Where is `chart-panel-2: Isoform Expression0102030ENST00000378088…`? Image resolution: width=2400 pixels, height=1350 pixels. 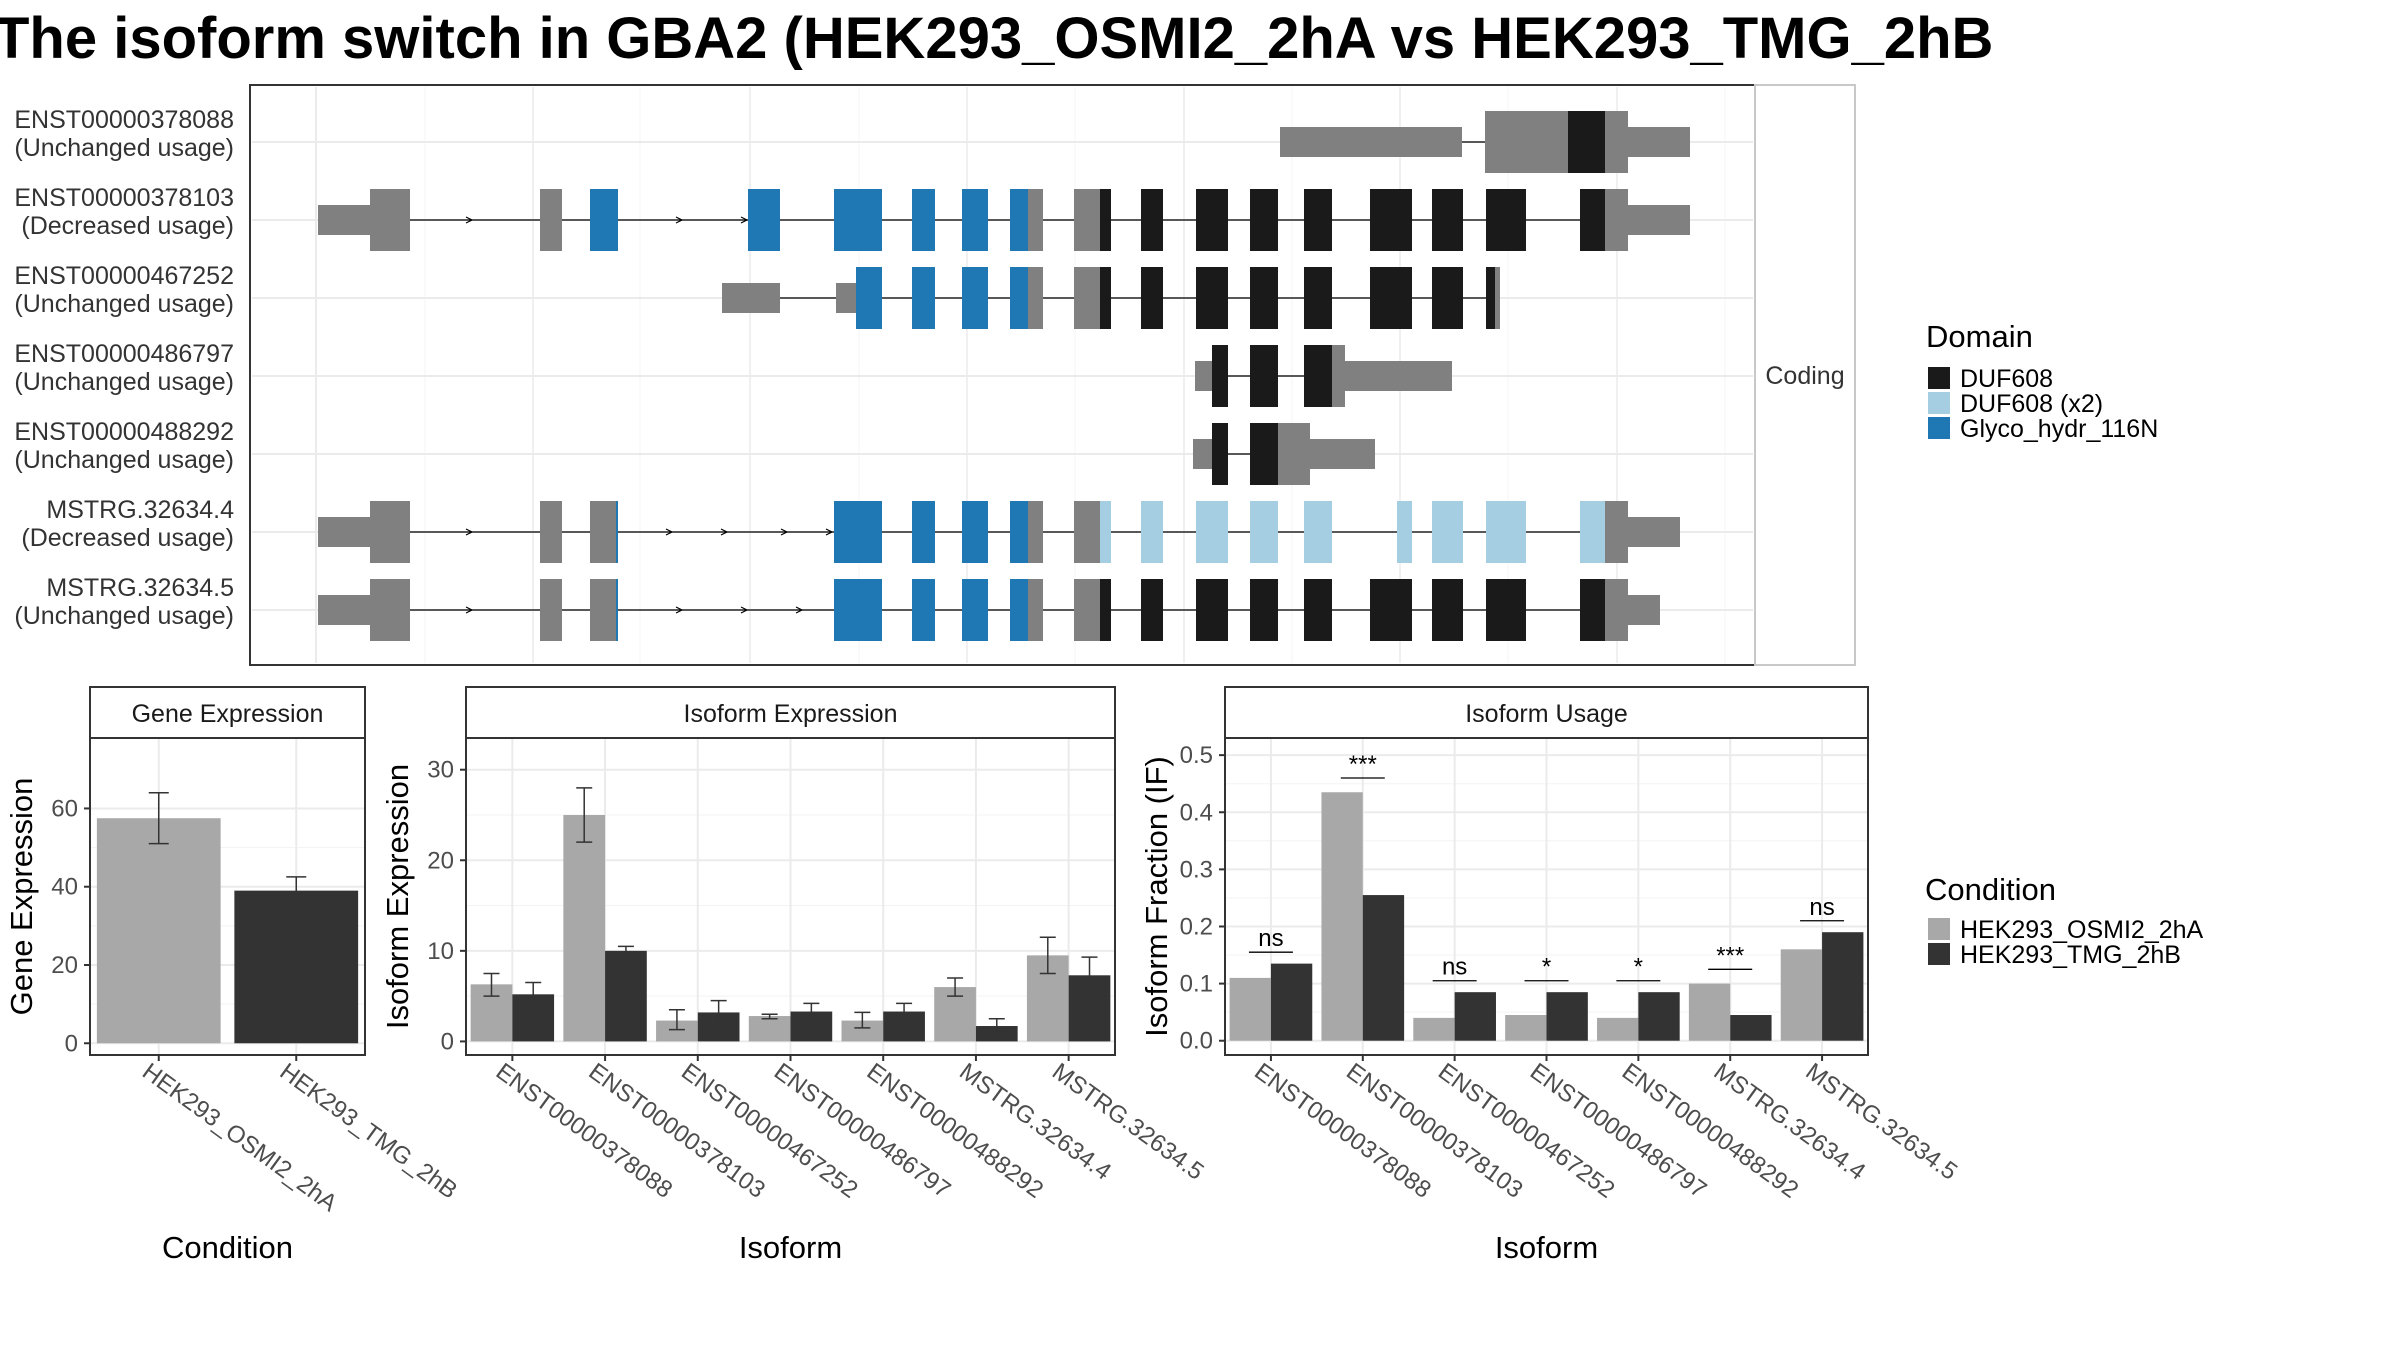 chart-panel-2: Isoform Expression0102030ENST00000378088… is located at coordinates (794, 975).